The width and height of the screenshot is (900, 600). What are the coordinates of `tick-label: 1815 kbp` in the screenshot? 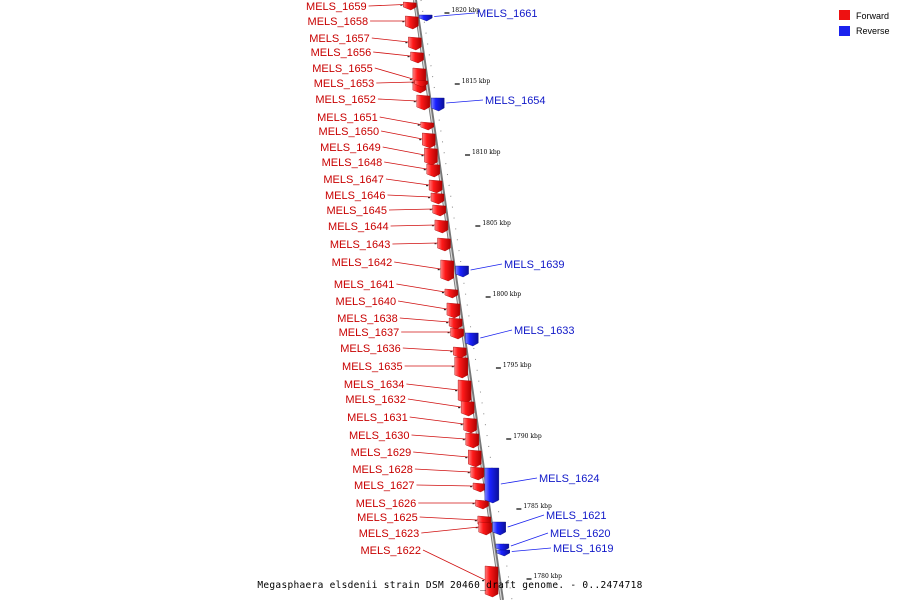 It's located at (476, 81).